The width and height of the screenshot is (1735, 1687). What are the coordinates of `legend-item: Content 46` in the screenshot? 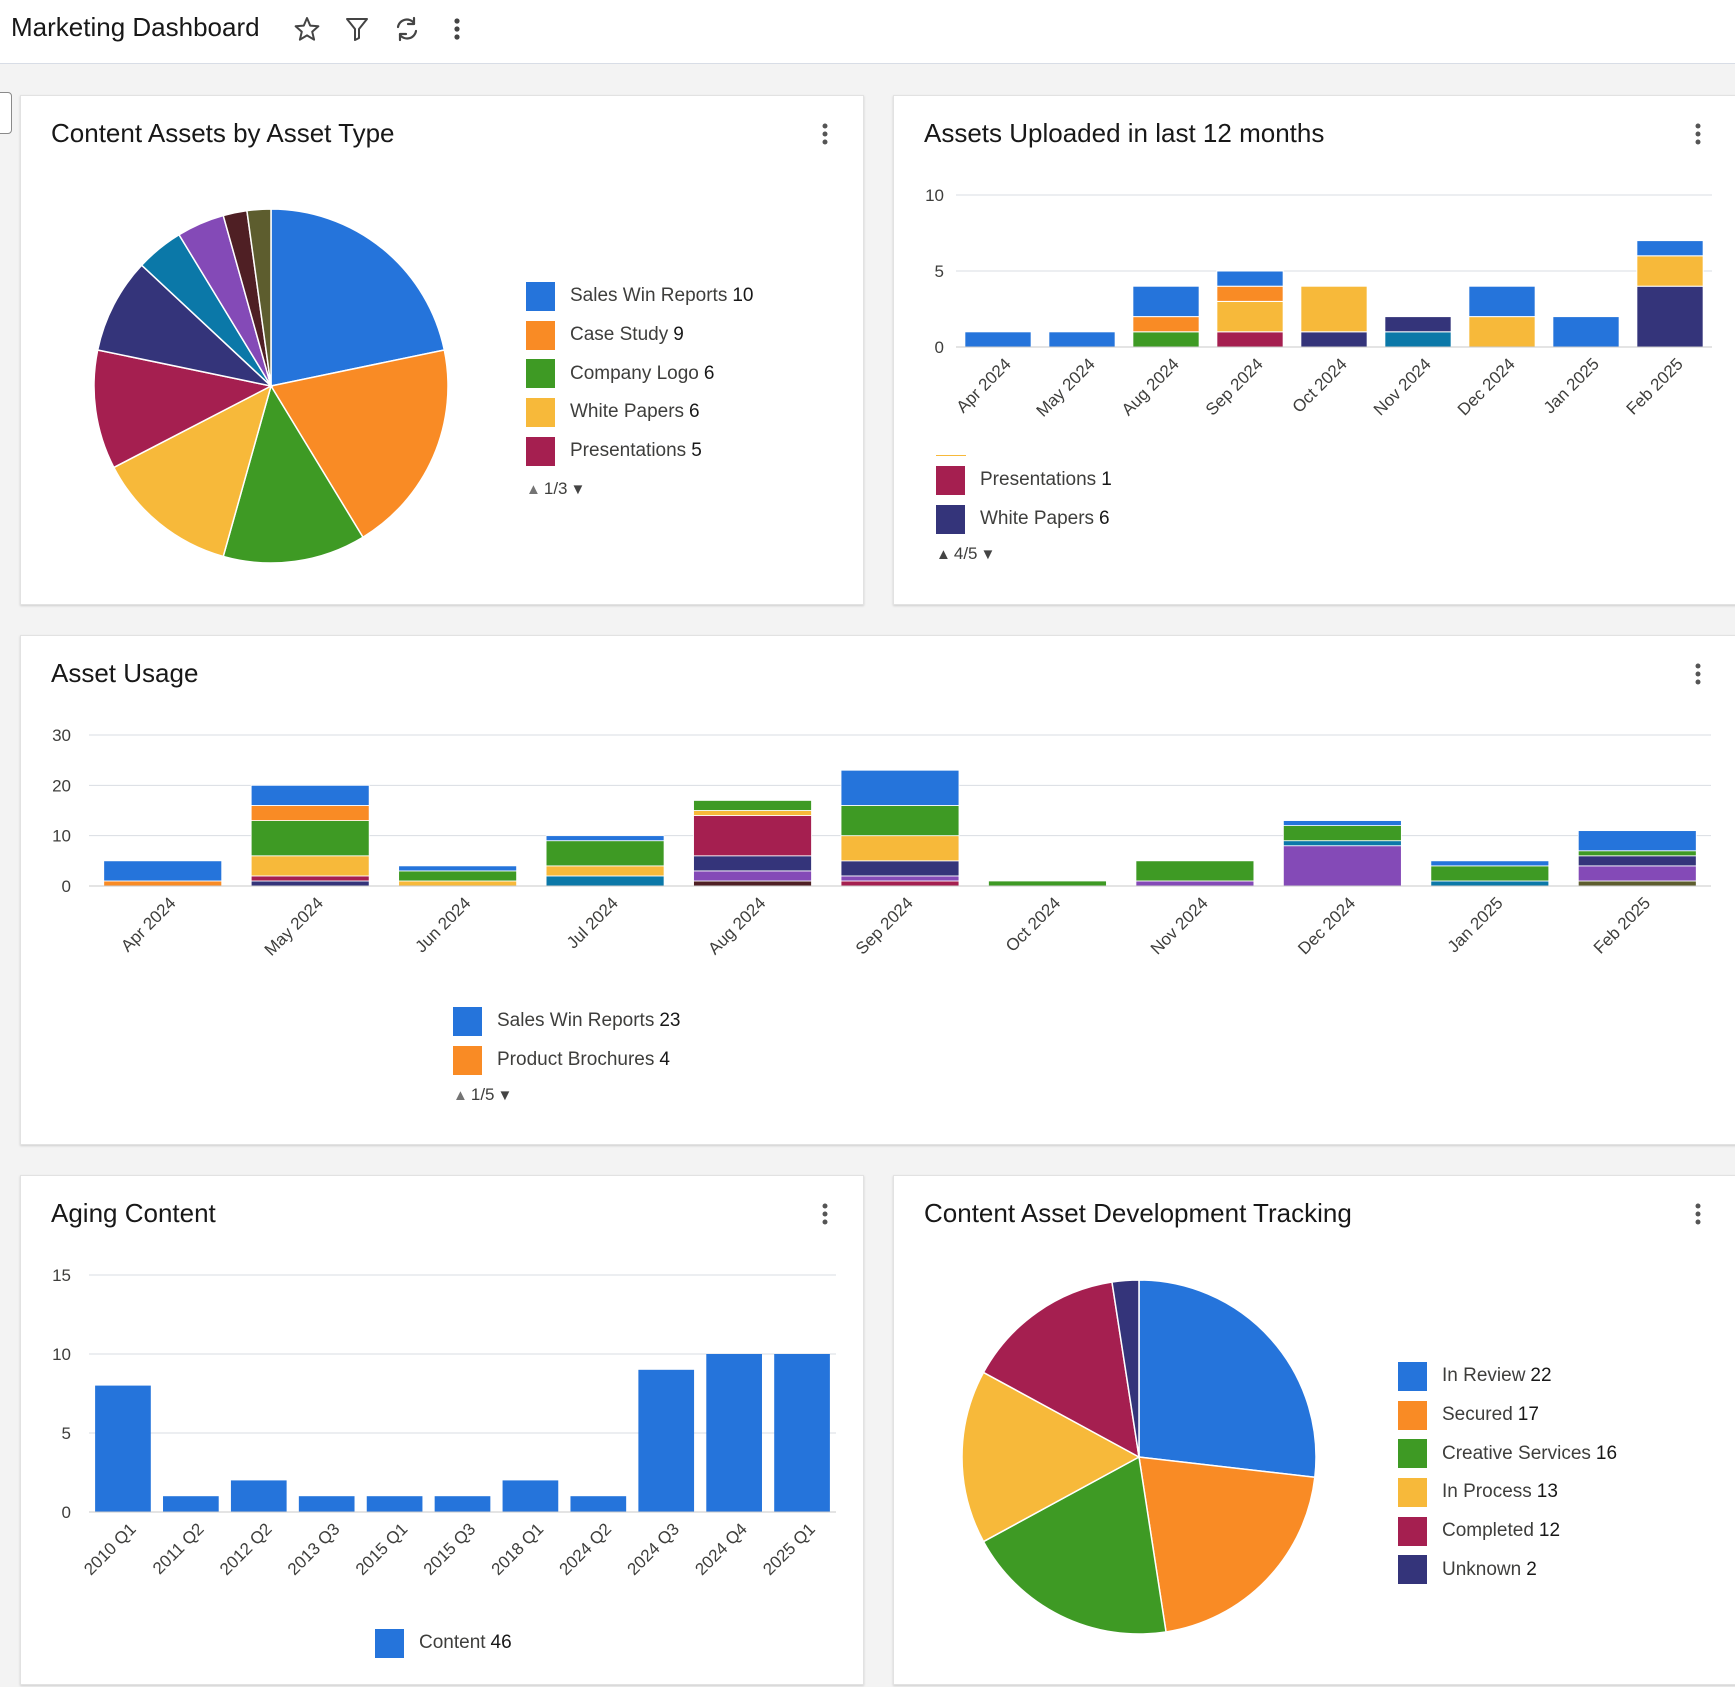 It's located at (443, 1643).